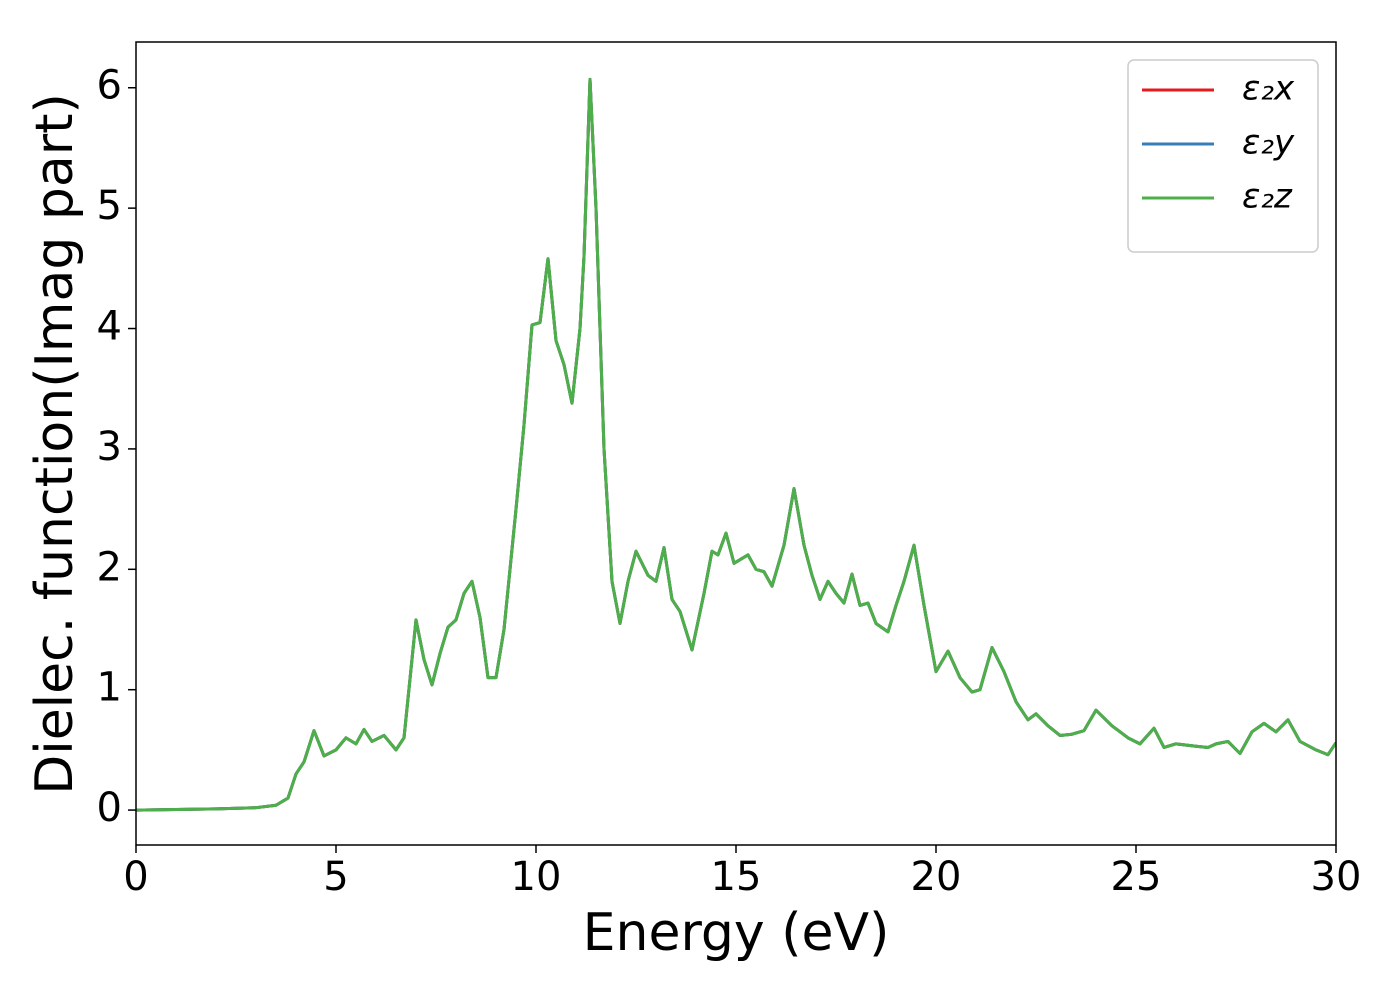  Describe the element at coordinates (109, 447) in the screenshot. I see `y-tick-label: 3` at that location.